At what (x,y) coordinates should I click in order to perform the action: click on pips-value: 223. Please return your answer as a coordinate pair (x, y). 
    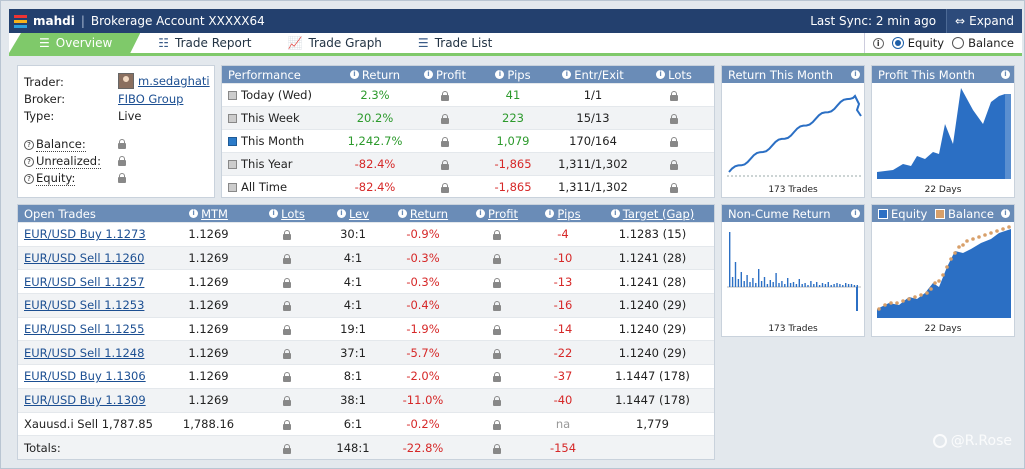
    Looking at the image, I should click on (513, 118).